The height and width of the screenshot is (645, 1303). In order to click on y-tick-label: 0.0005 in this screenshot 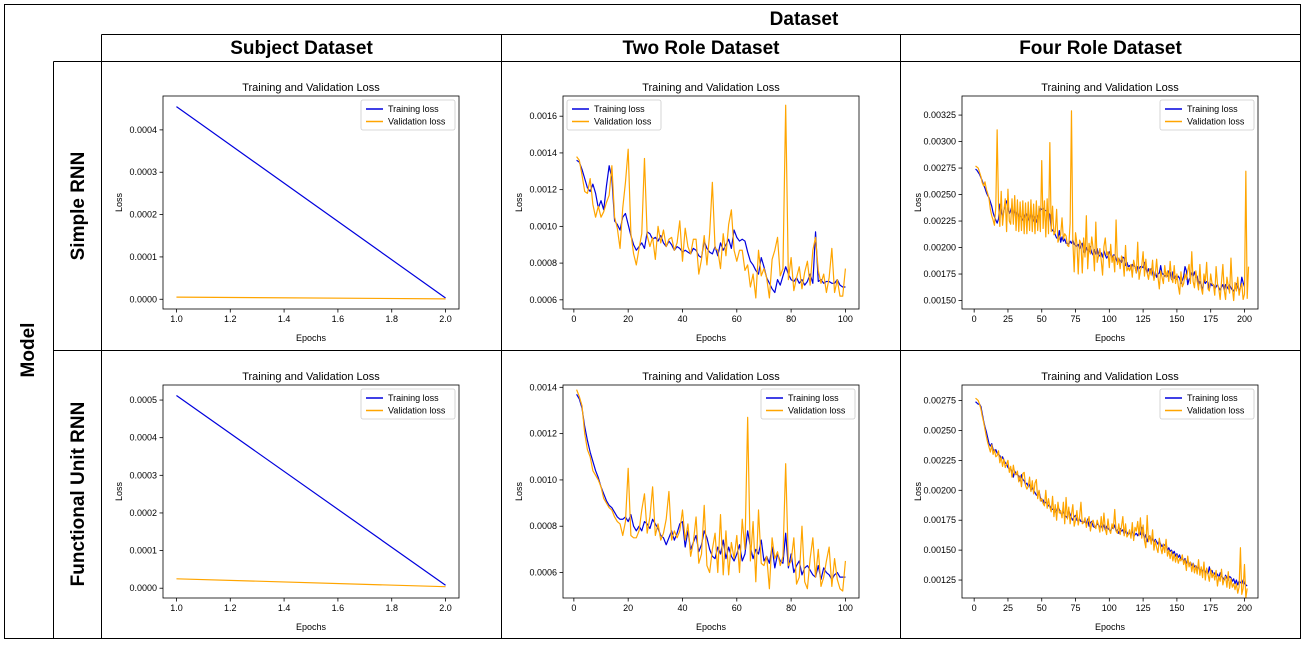, I will do `click(143, 400)`.